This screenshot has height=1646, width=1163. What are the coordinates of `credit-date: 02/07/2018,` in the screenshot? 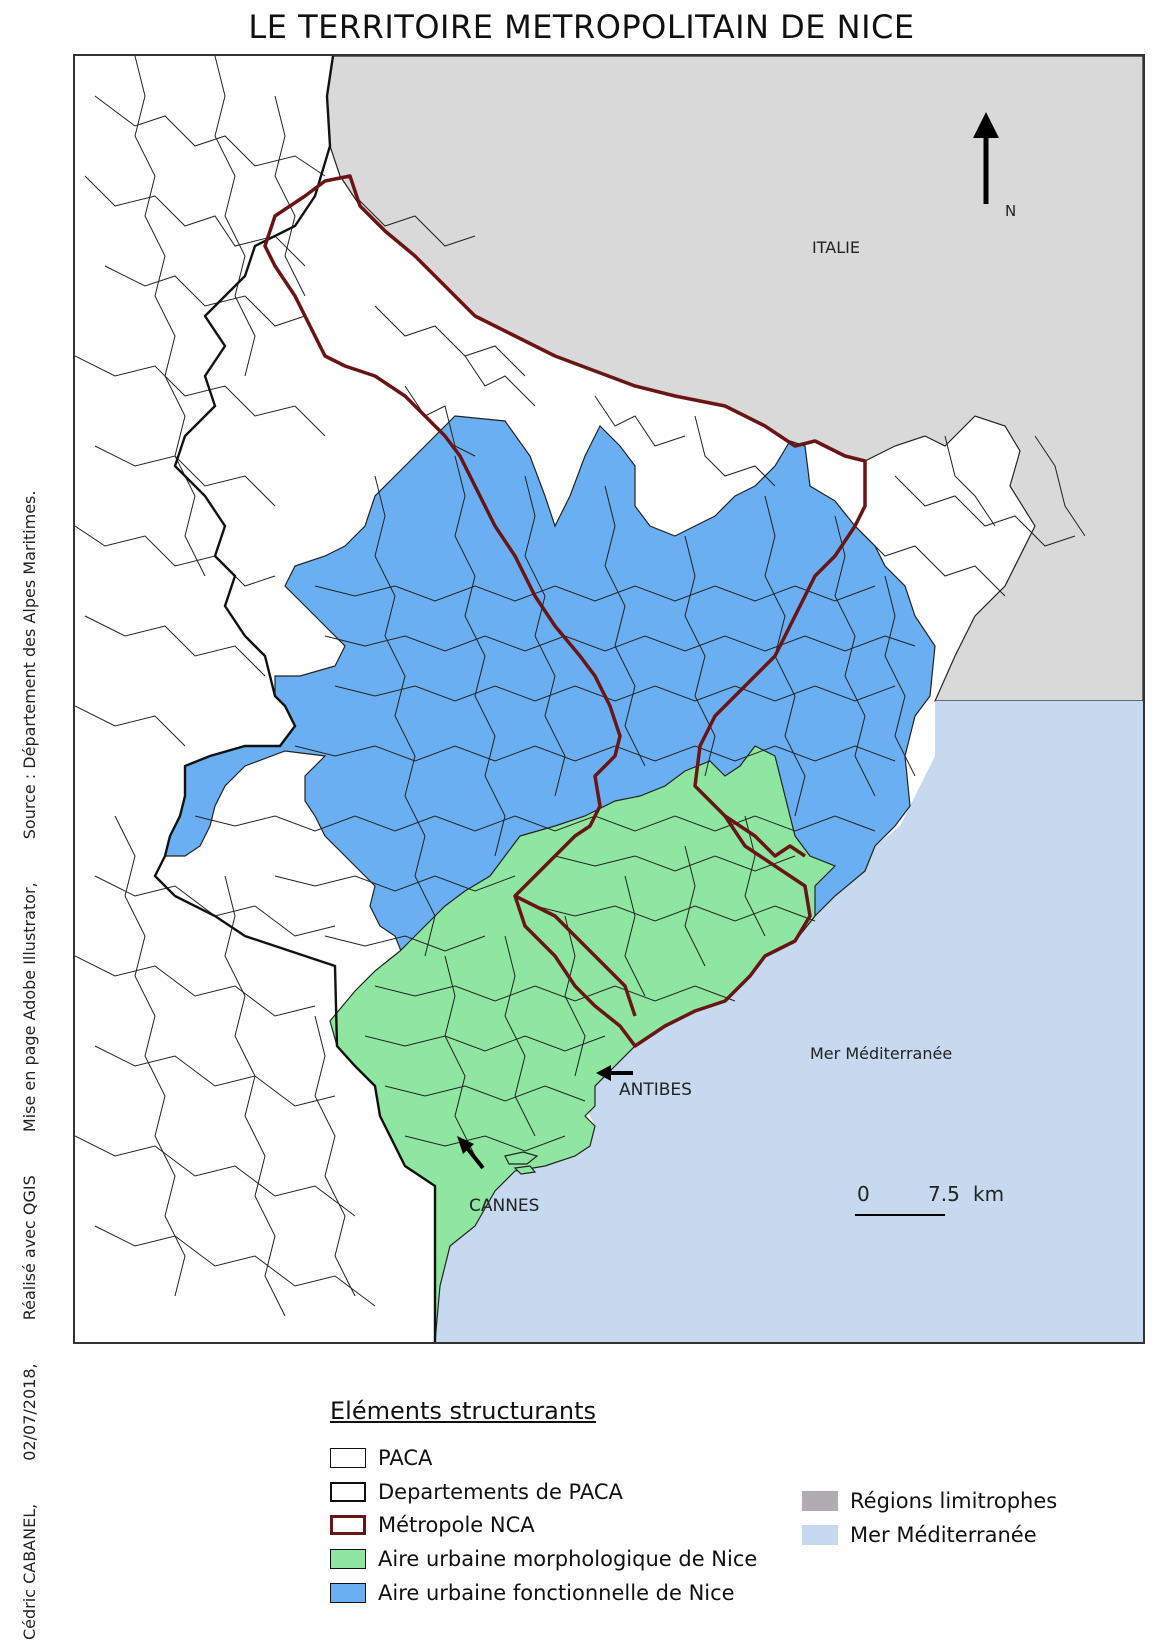 It's located at (29, 1412).